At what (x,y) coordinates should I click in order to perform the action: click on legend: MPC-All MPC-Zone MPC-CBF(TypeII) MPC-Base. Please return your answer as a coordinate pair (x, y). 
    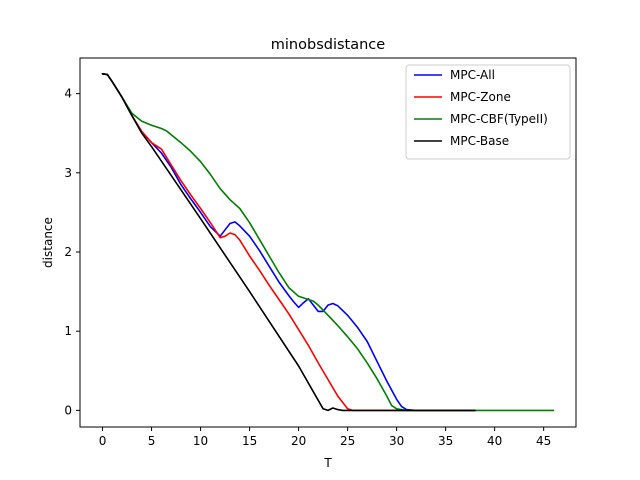
    Looking at the image, I should click on (488, 112).